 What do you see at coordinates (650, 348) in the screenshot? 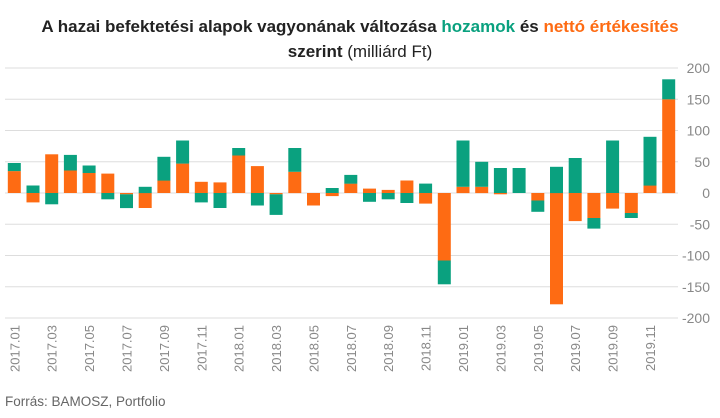
I see `x-tick-label: 2019.11` at bounding box center [650, 348].